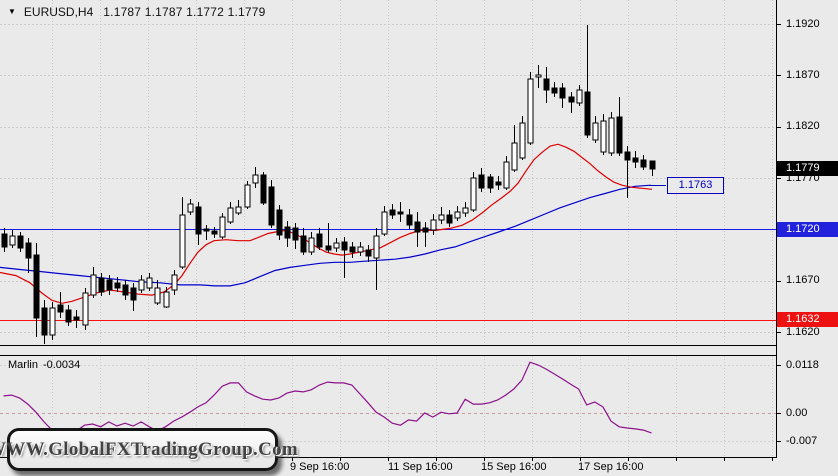  Describe the element at coordinates (807, 168) in the screenshot. I see `current-price-box: 1.1779` at that location.